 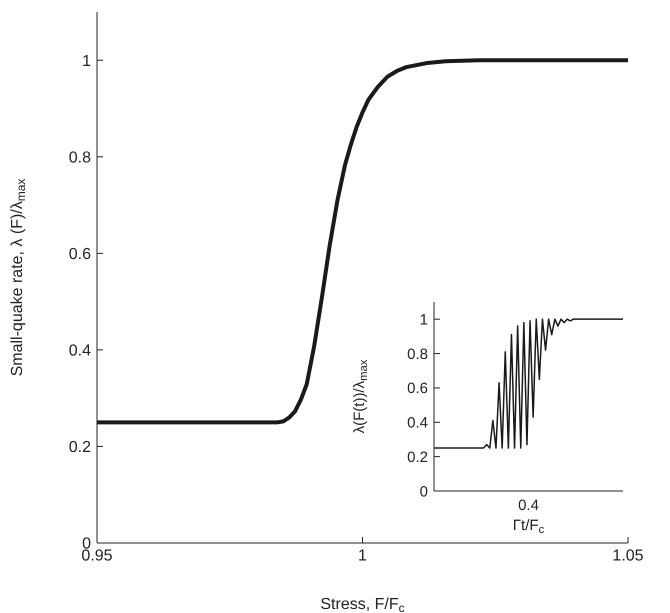 What do you see at coordinates (528, 526) in the screenshot?
I see `x-axis-title: Γt/F$_{c}$` at bounding box center [528, 526].